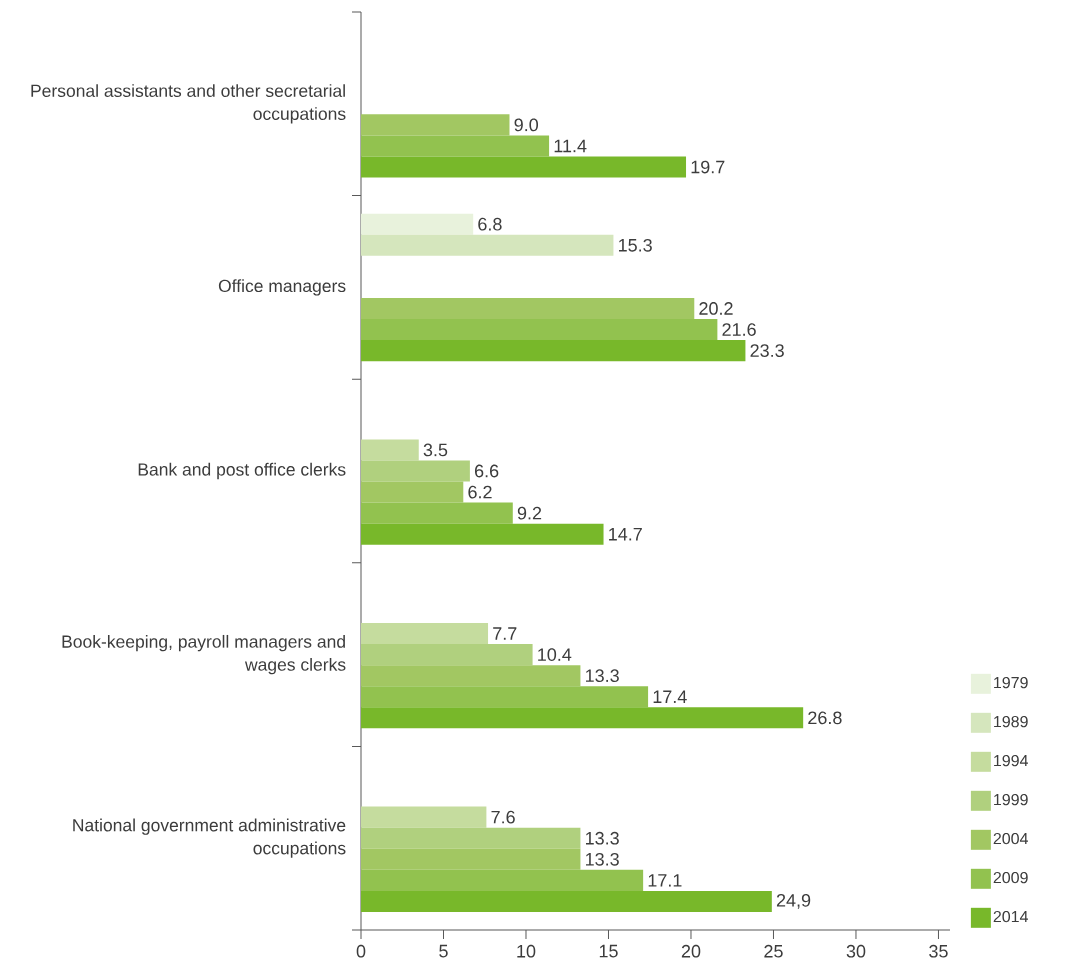 Image resolution: width=1067 pixels, height=972 pixels. Describe the element at coordinates (1011, 682) in the screenshot. I see `legend-label: 1979` at that location.